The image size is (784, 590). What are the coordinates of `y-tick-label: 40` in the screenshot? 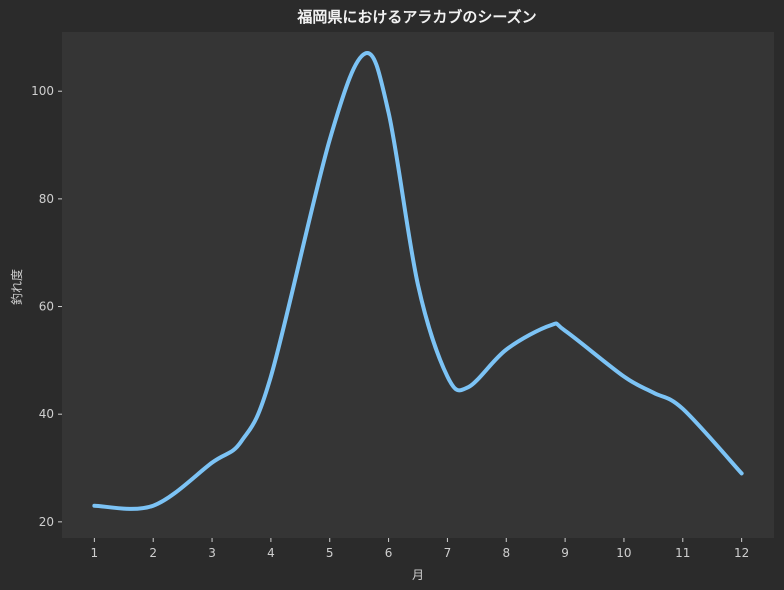 It's located at (46, 414).